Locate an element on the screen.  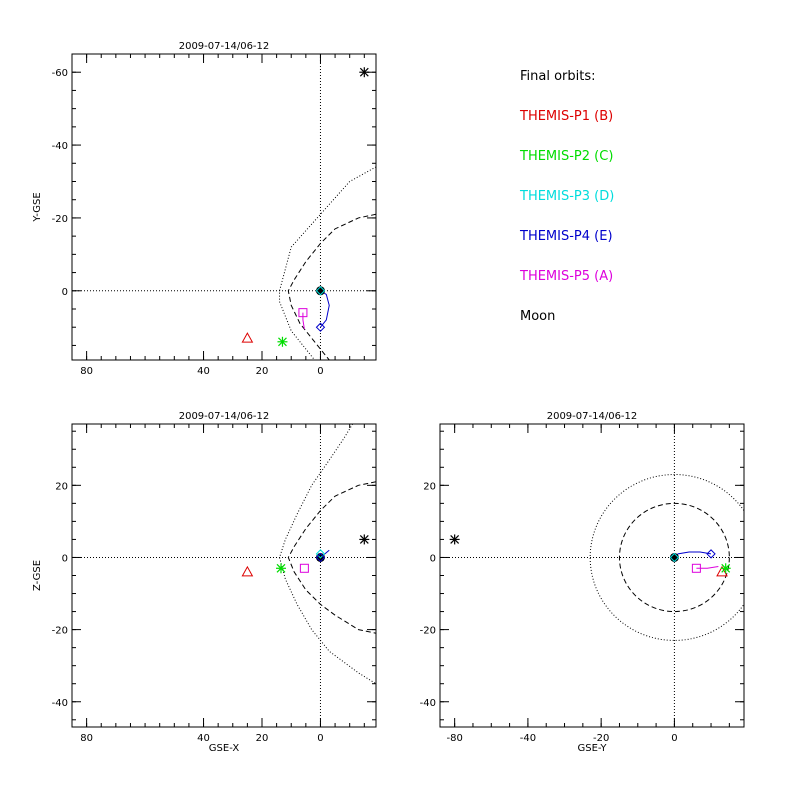
legend-item: THEMIS-P5 (A) is located at coordinates (566, 276).